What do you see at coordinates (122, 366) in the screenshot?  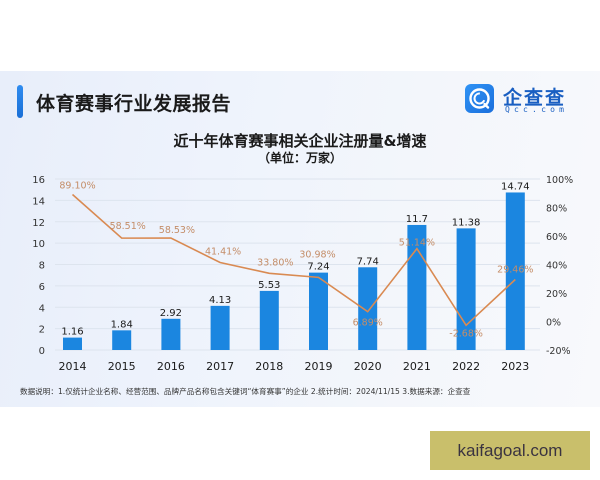 I see `x-tick-label: 2015` at bounding box center [122, 366].